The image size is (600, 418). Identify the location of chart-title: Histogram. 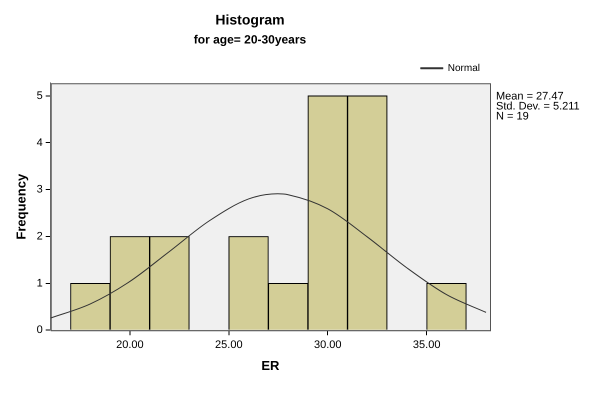
(250, 19).